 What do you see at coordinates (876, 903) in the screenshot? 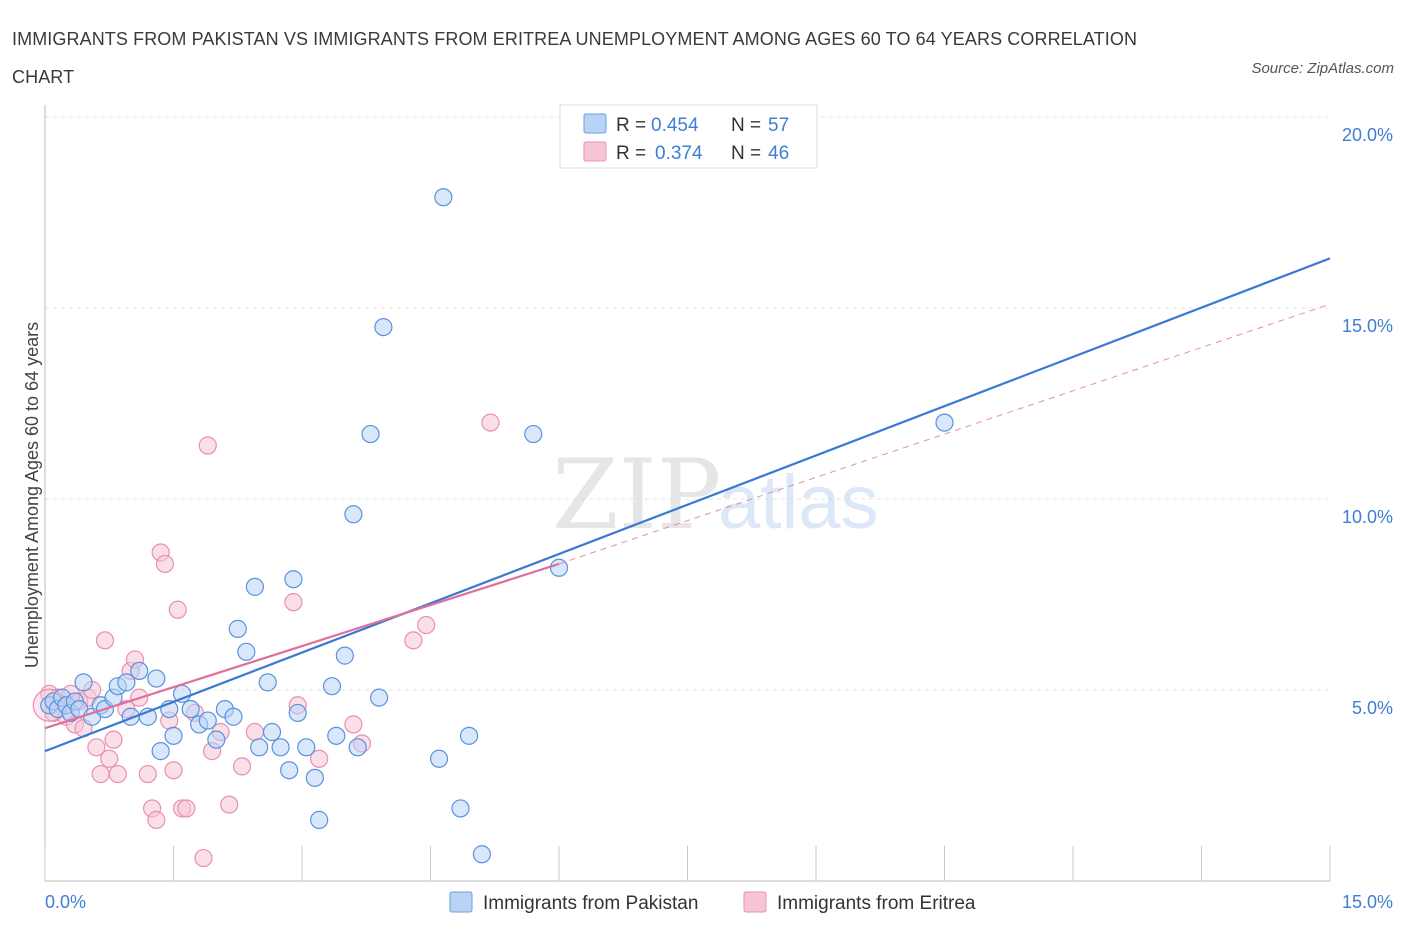
I see `bottom-legend-eritrea: Immigrants from Eritrea` at bounding box center [876, 903].